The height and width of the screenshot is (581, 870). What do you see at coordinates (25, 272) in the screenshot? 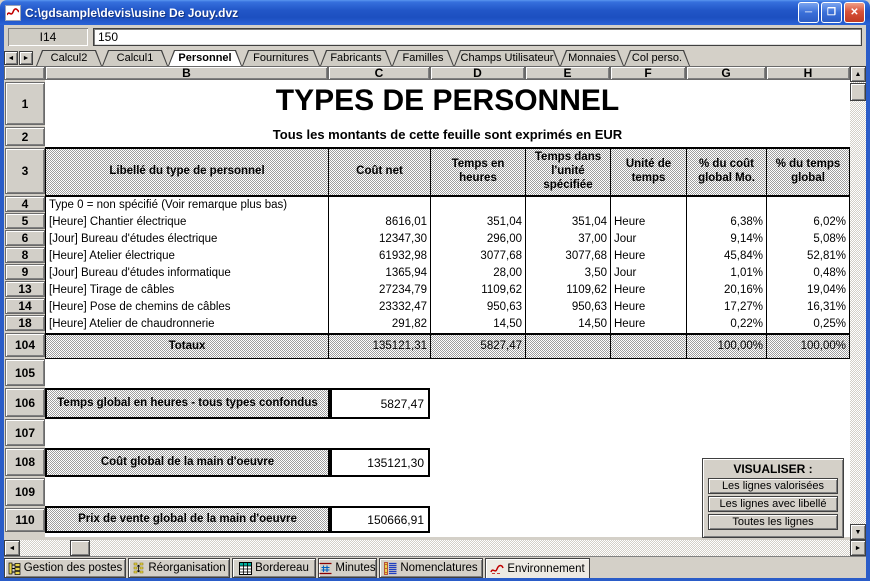
I see `row-header-9: 9` at bounding box center [25, 272].